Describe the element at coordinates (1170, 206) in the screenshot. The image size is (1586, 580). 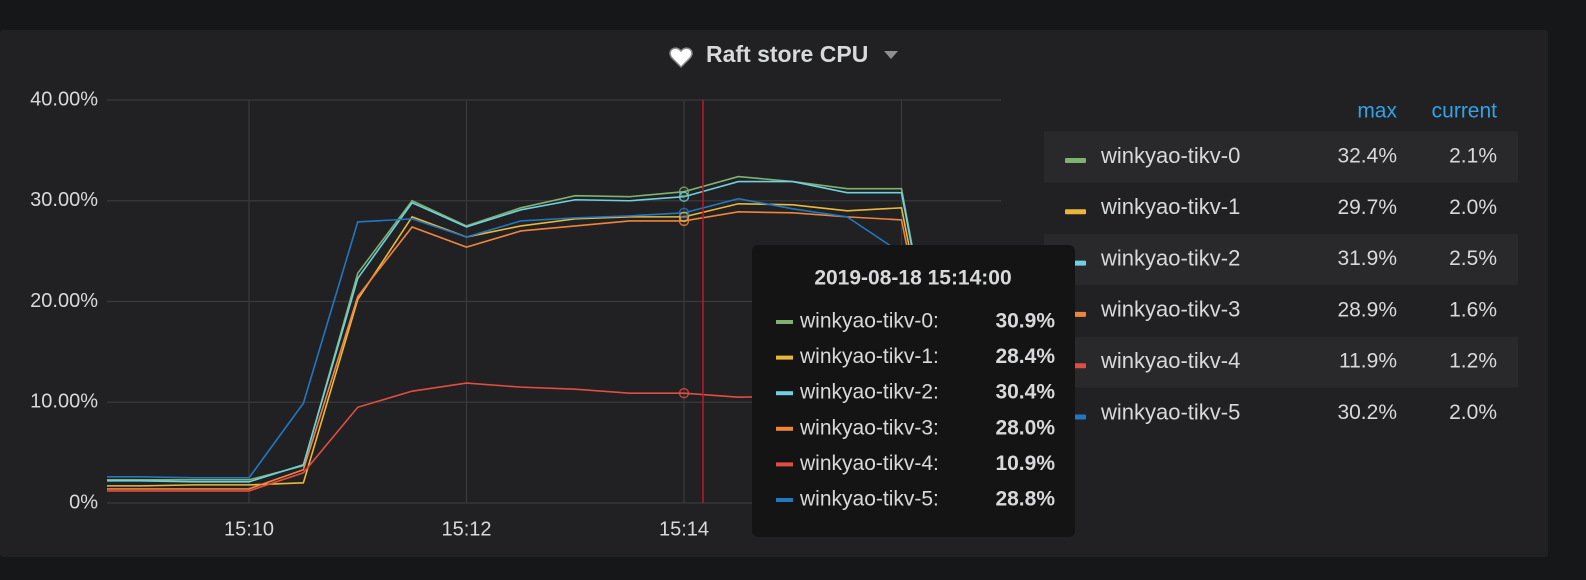
I see `legend-name: winkyao-tikv-1` at that location.